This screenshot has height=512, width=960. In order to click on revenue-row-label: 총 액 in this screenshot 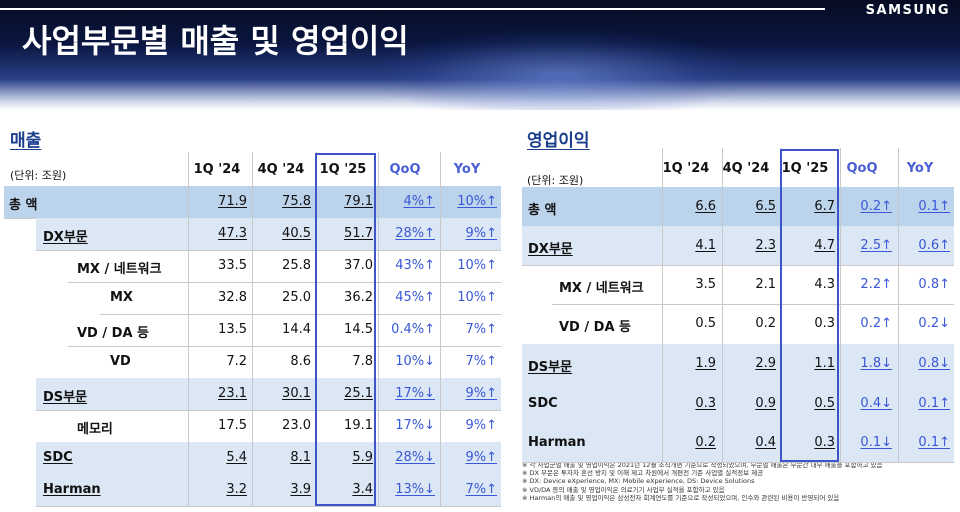, I will do `click(23, 205)`.